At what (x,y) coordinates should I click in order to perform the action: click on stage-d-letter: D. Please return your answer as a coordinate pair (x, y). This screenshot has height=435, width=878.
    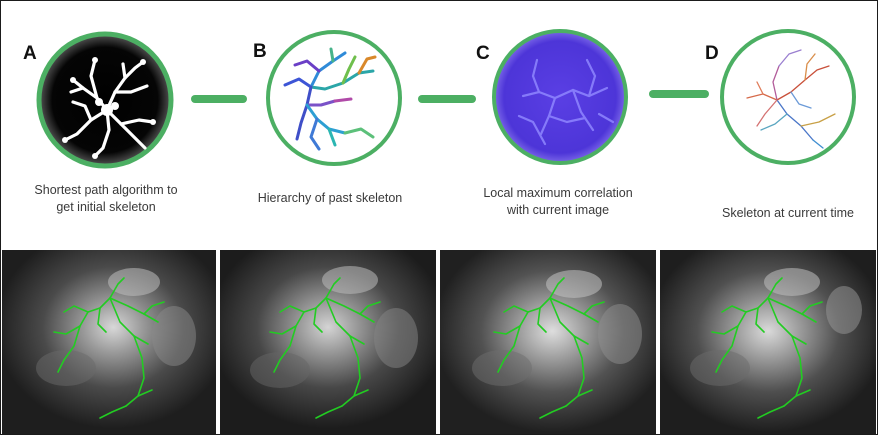
    Looking at the image, I should click on (712, 53).